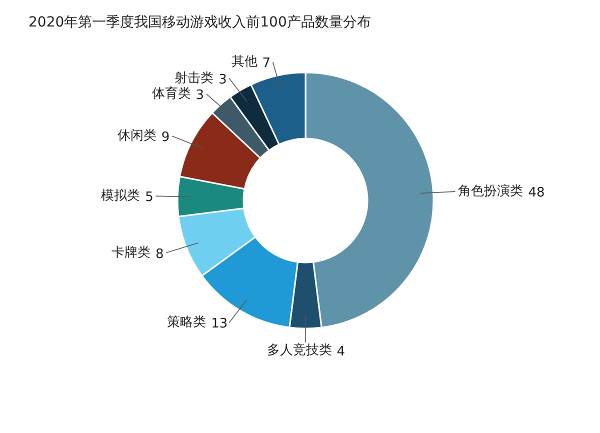  What do you see at coordinates (136, 136) in the screenshot?
I see `slice-label: 休闲类` at bounding box center [136, 136].